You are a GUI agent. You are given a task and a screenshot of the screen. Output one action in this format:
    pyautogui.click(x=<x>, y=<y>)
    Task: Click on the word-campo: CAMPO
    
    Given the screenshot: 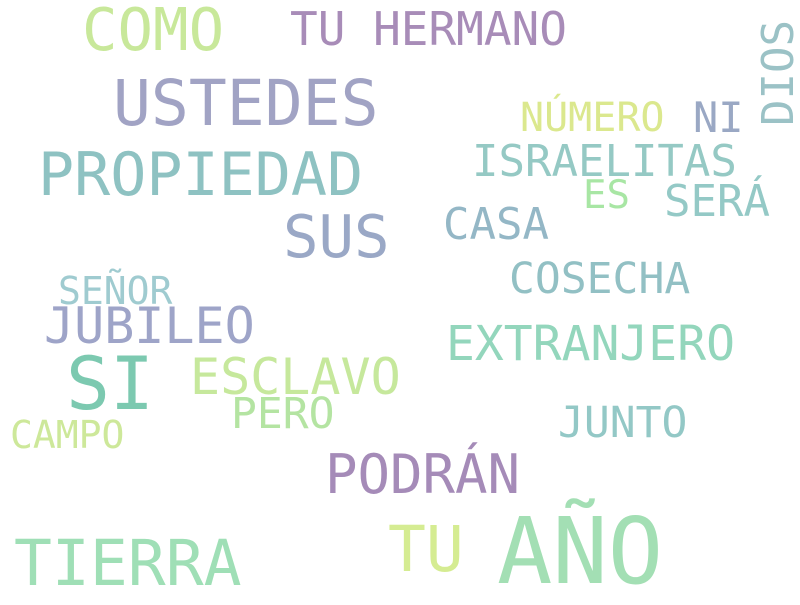 What is the action you would take?
    pyautogui.click(x=67, y=435)
    